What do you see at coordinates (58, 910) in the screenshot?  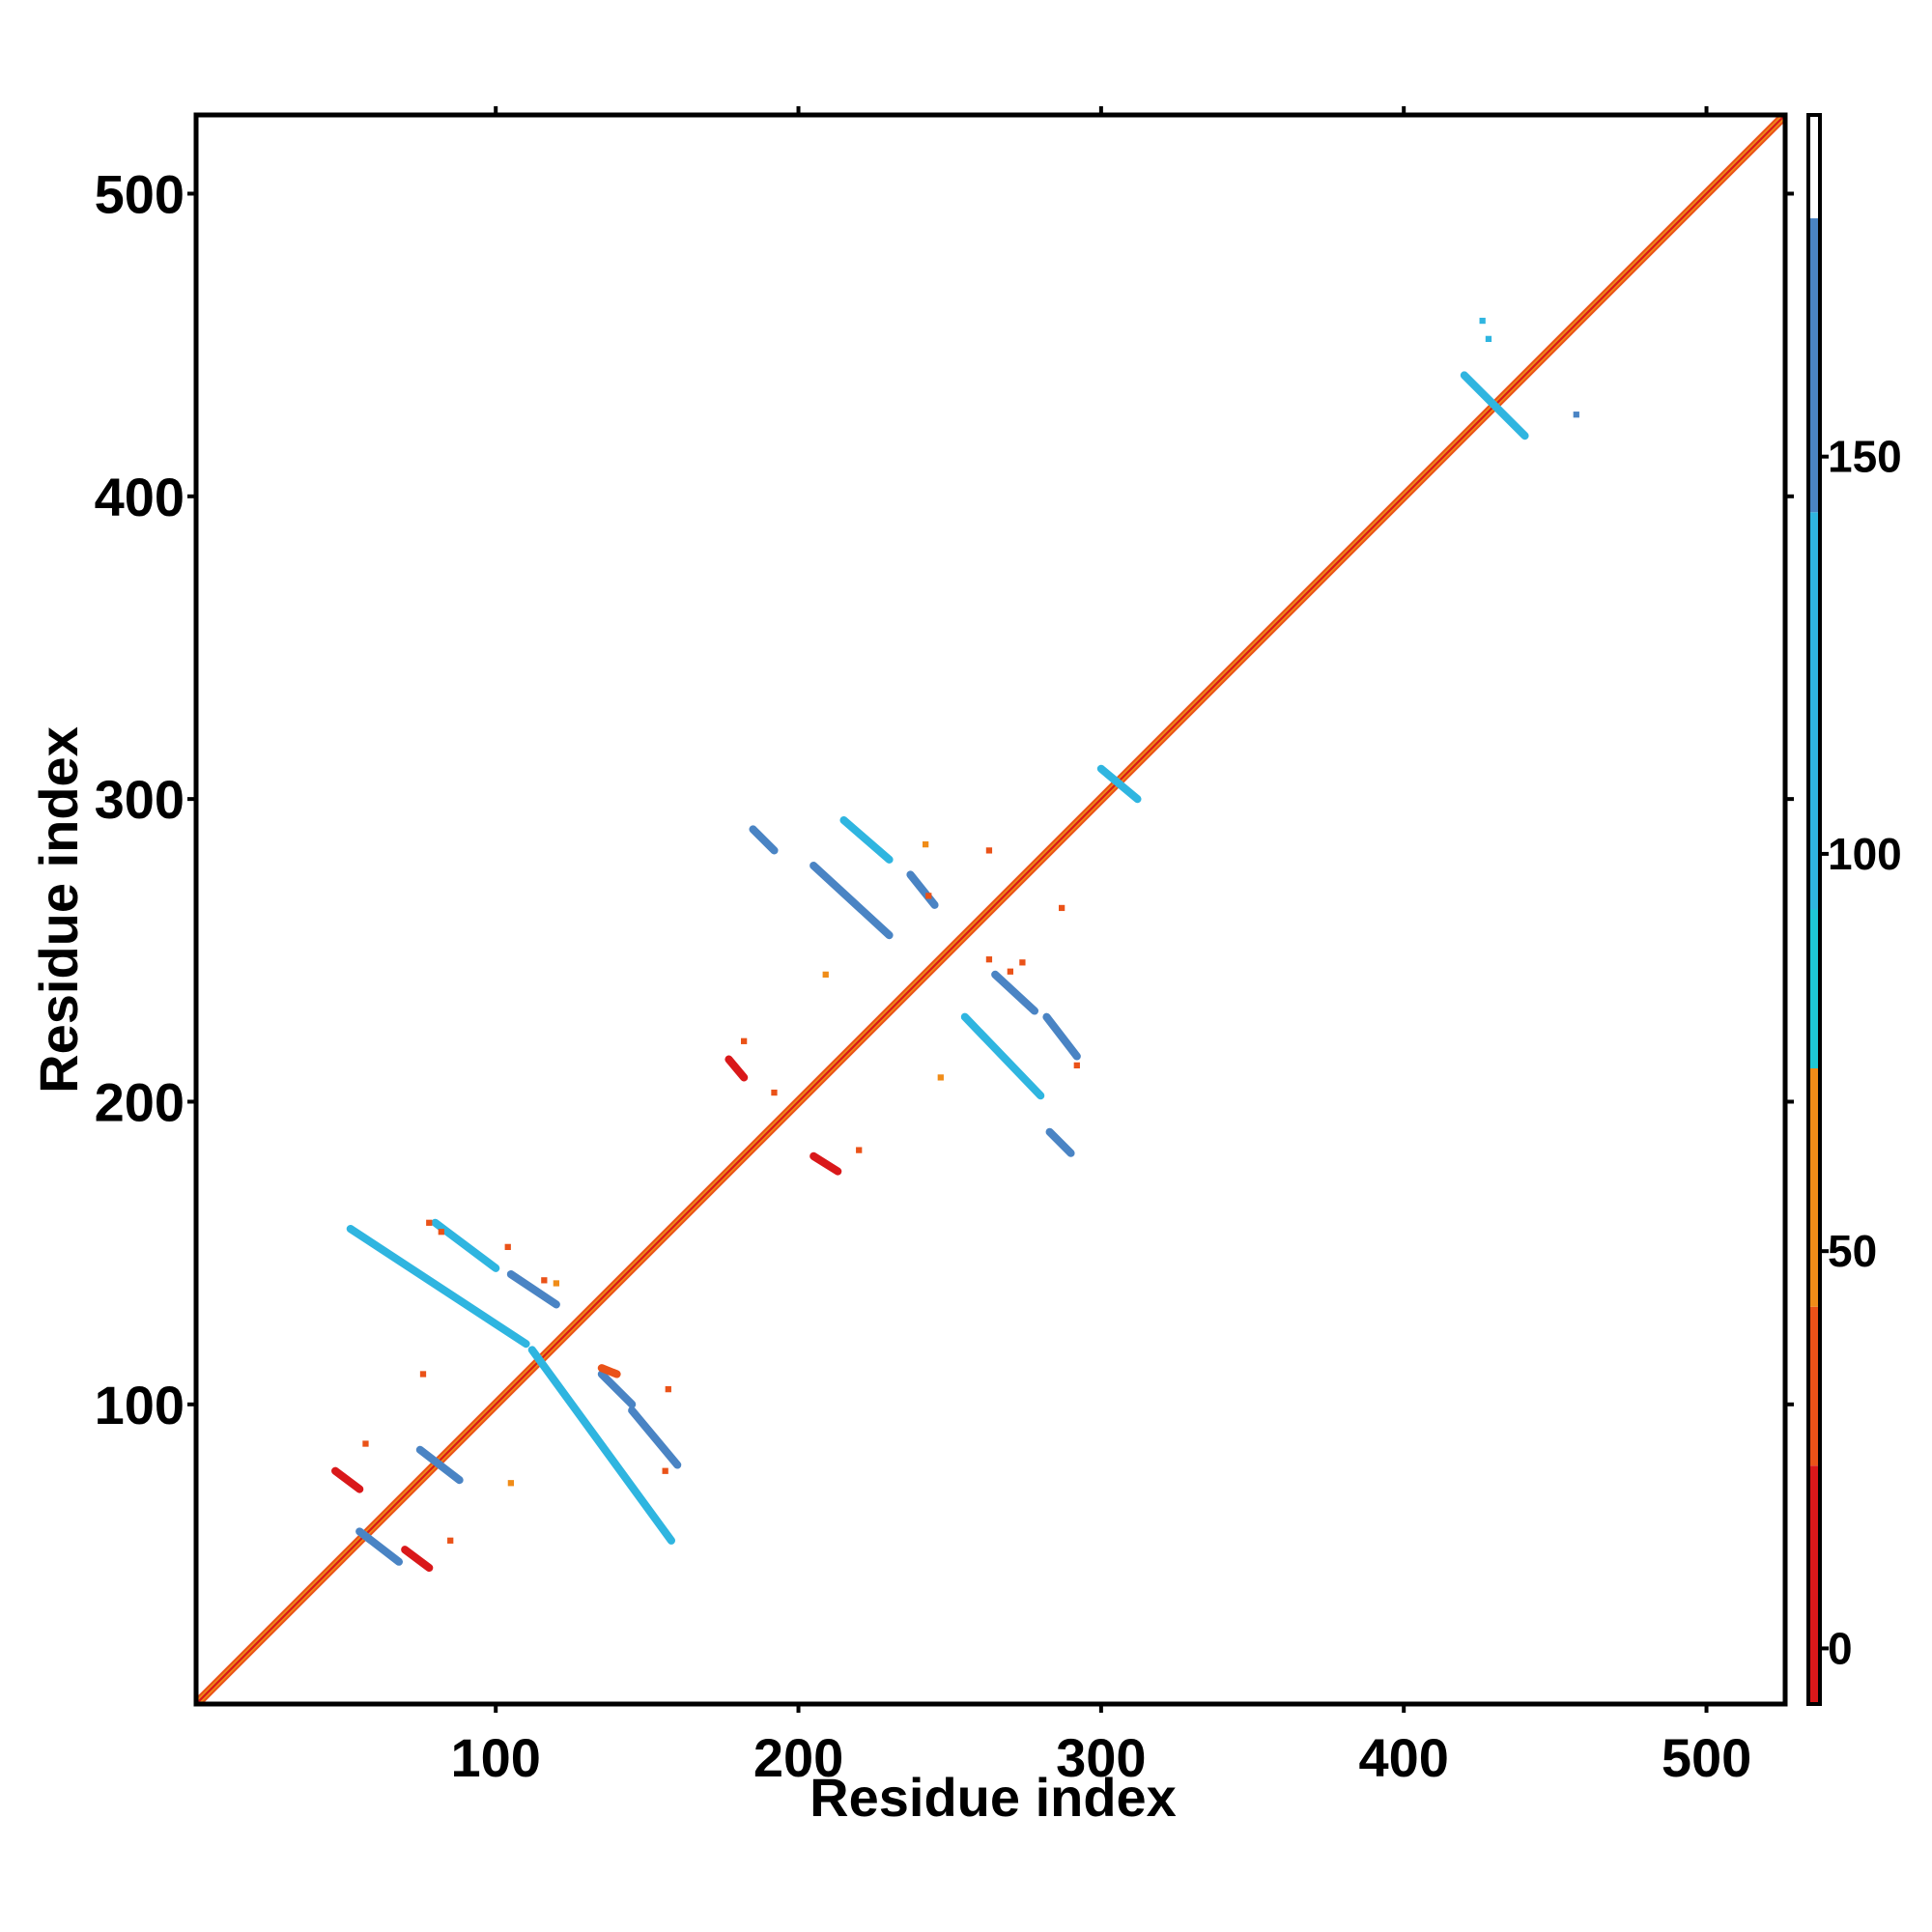 I see `y-axis-title: Residue index` at bounding box center [58, 910].